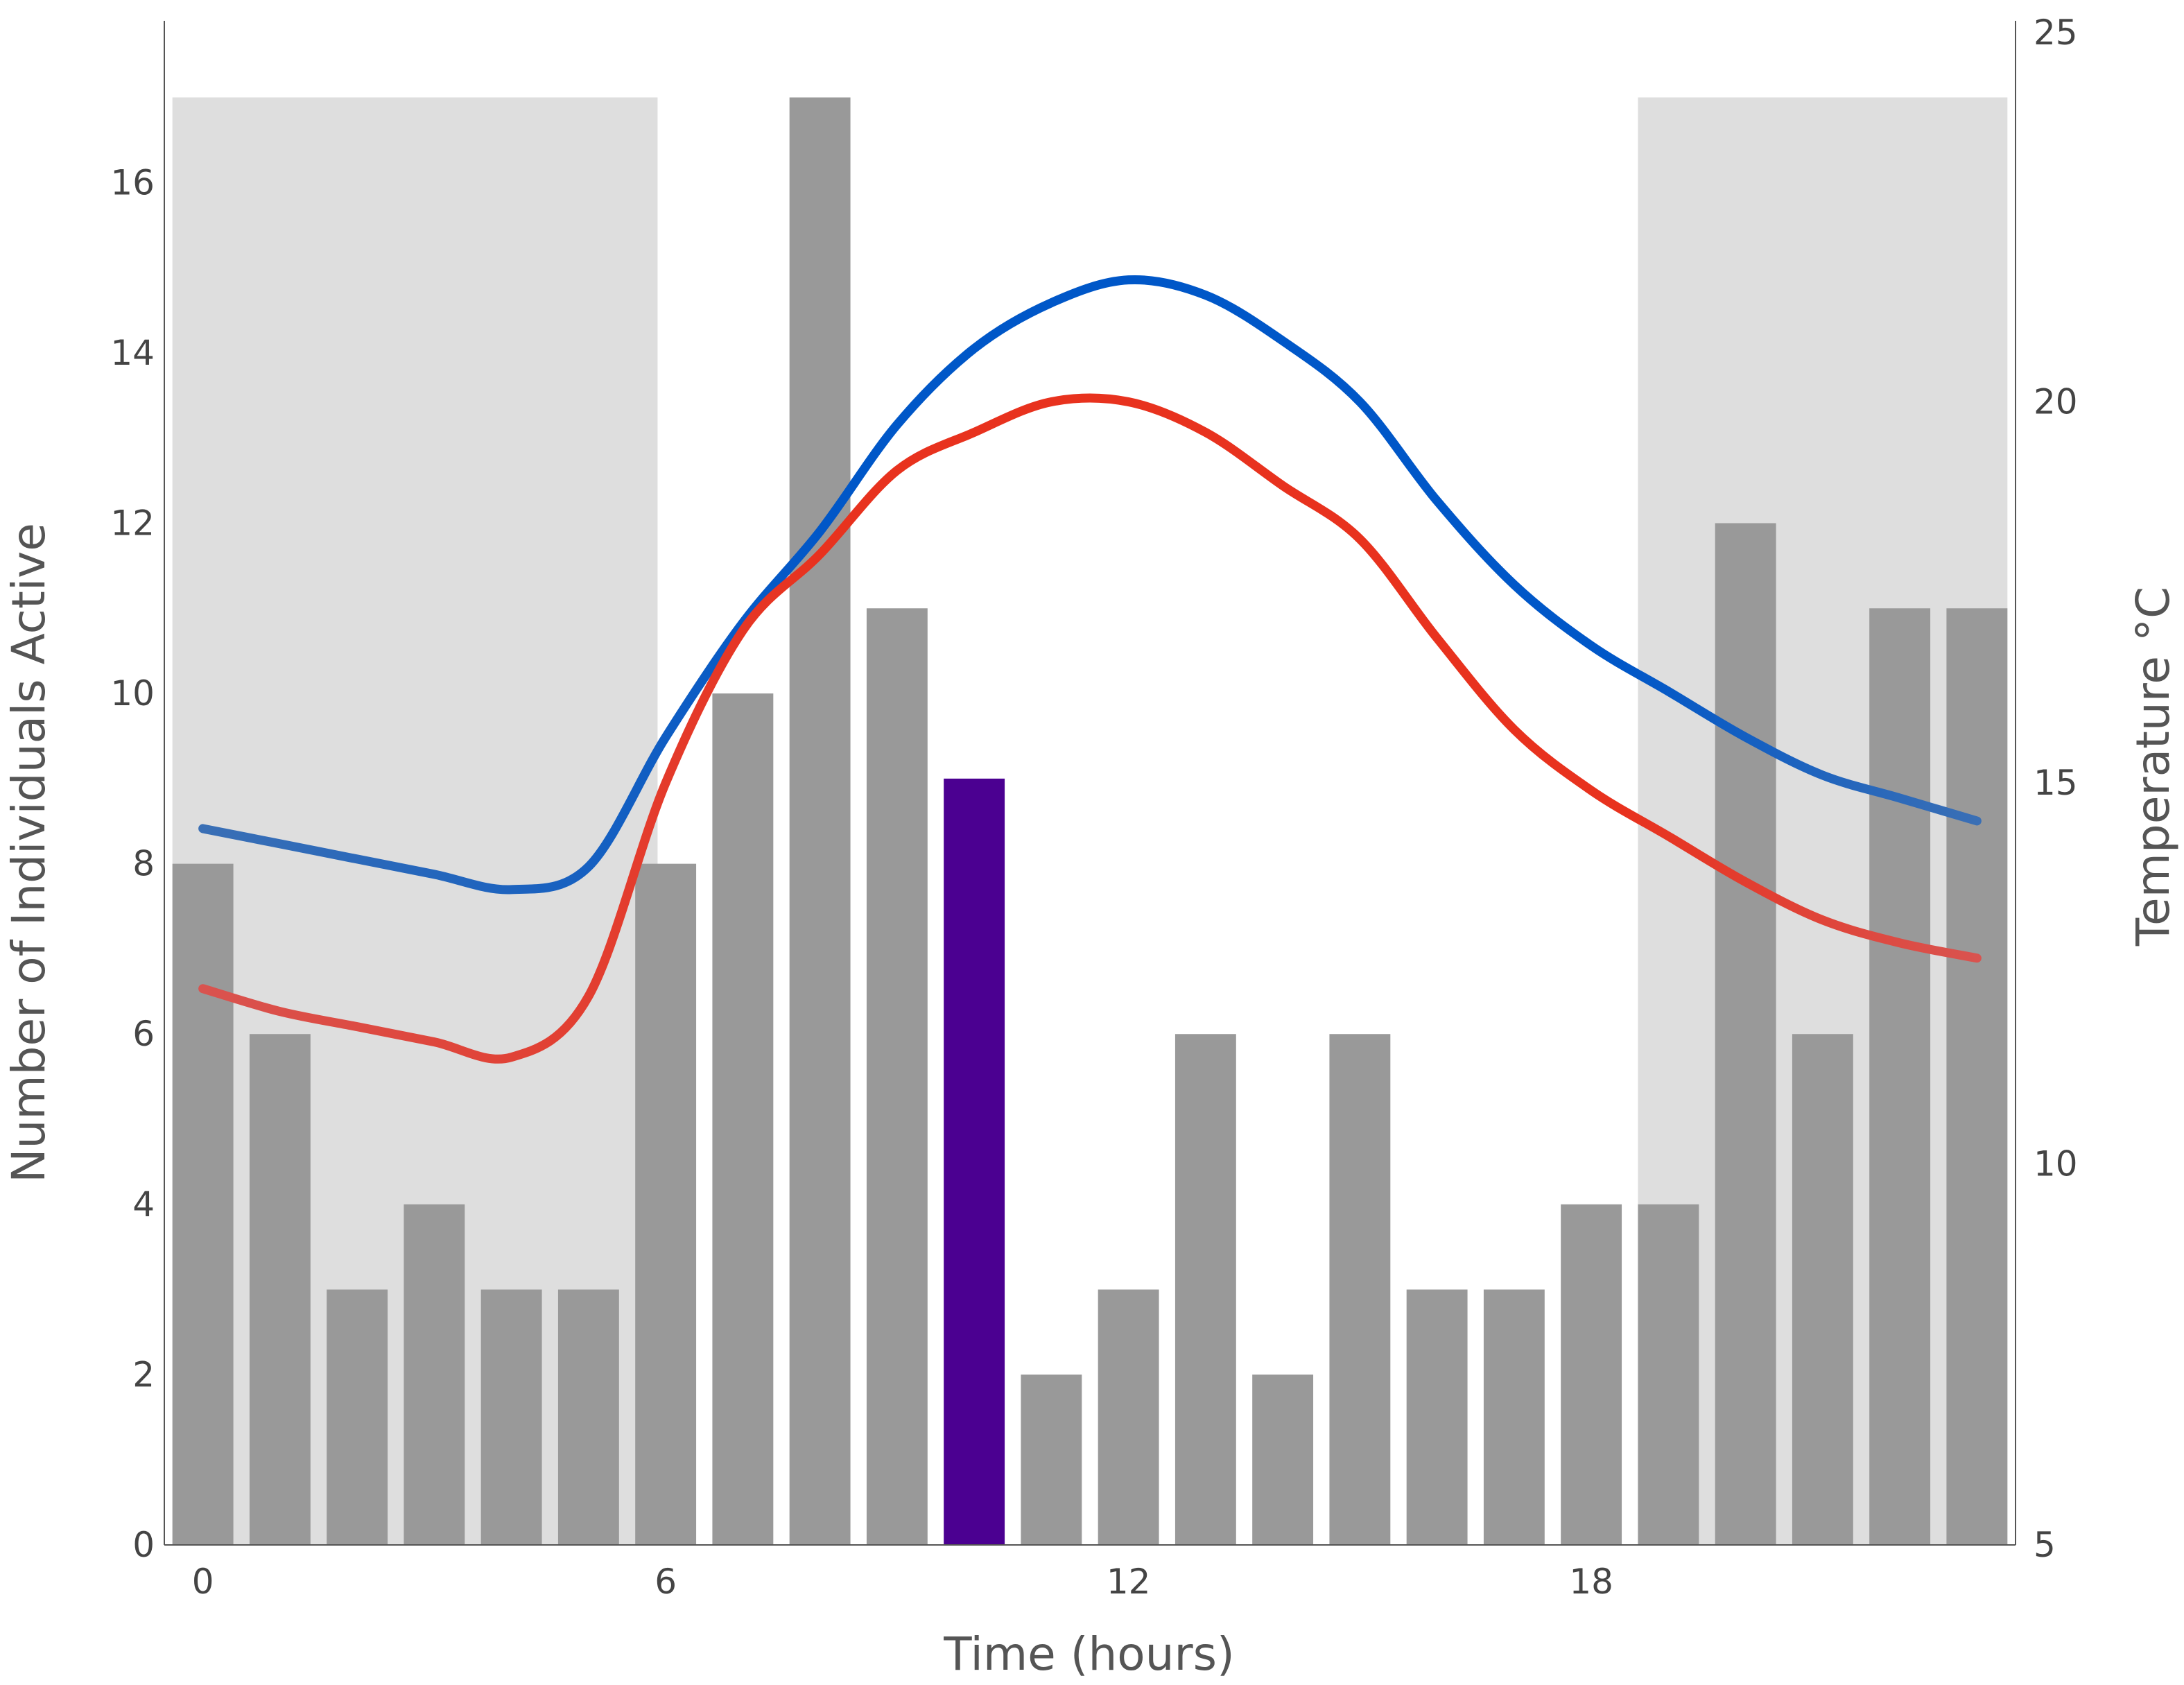 The width and height of the screenshot is (2184, 1685). Describe the element at coordinates (132, 523) in the screenshot. I see `y-tick-label: 12` at that location.